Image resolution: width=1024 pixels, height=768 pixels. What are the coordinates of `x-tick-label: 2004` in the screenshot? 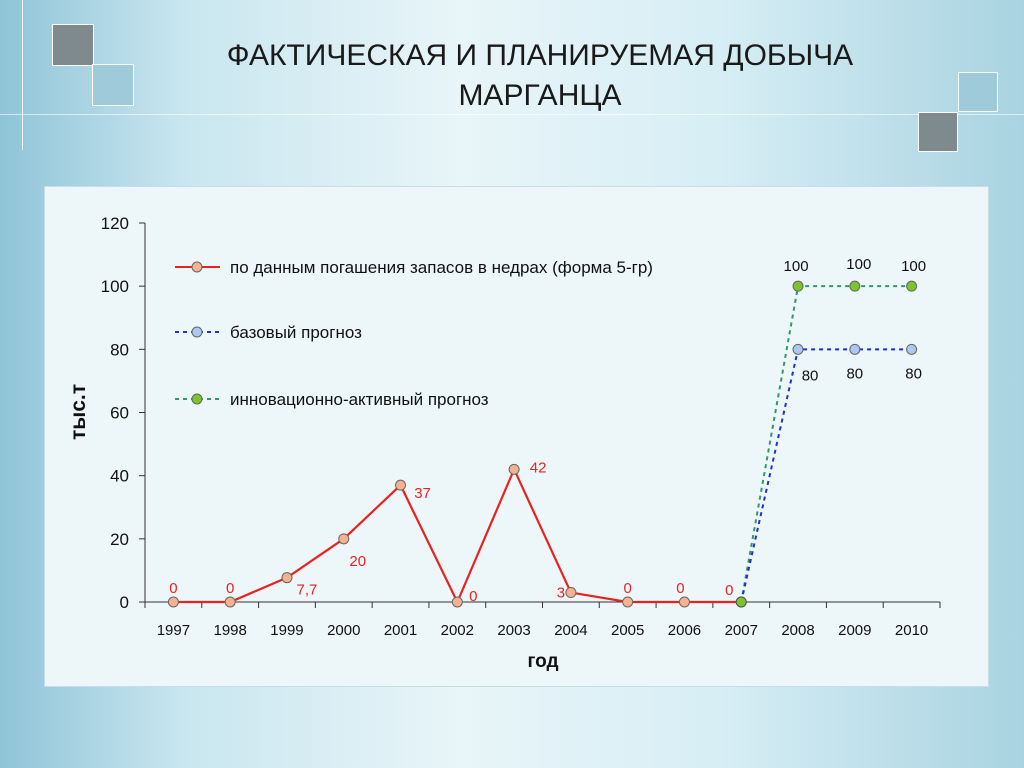 It's located at (570, 630).